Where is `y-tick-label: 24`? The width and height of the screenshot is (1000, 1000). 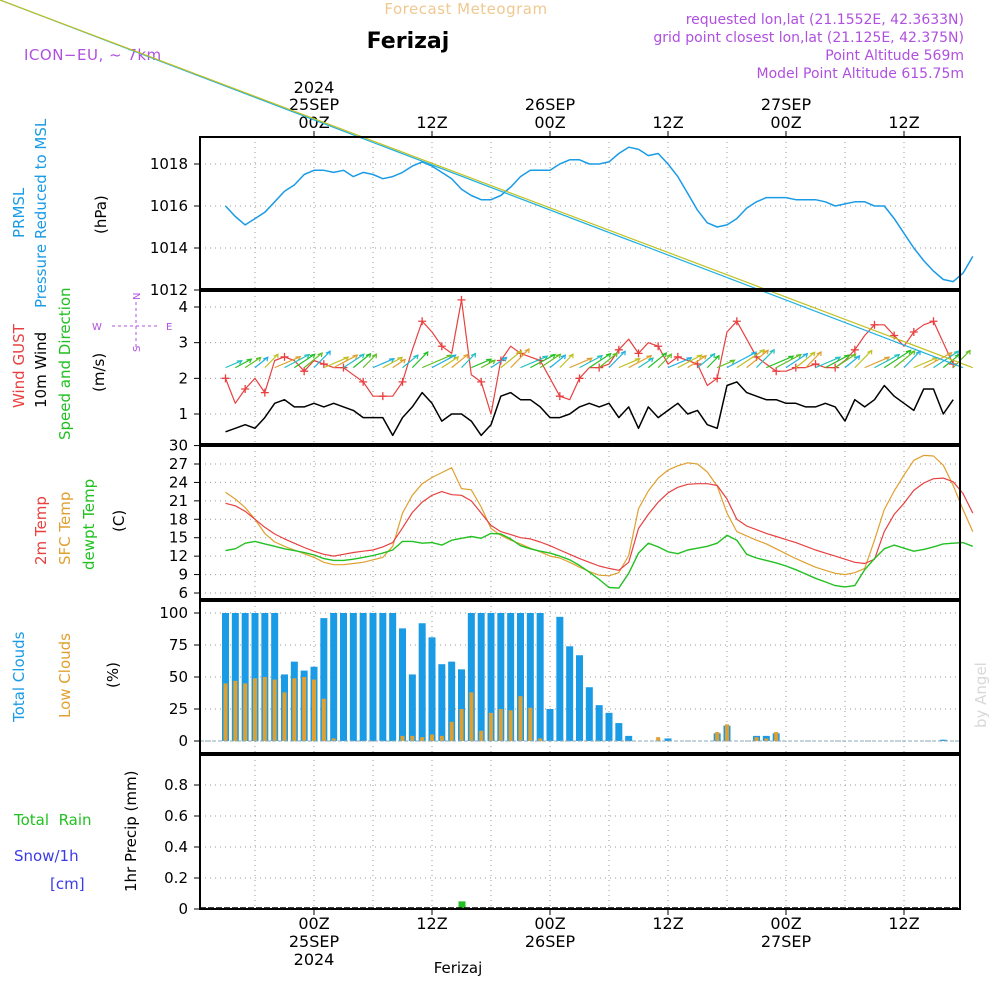
y-tick-label: 24 is located at coordinates (178, 482).